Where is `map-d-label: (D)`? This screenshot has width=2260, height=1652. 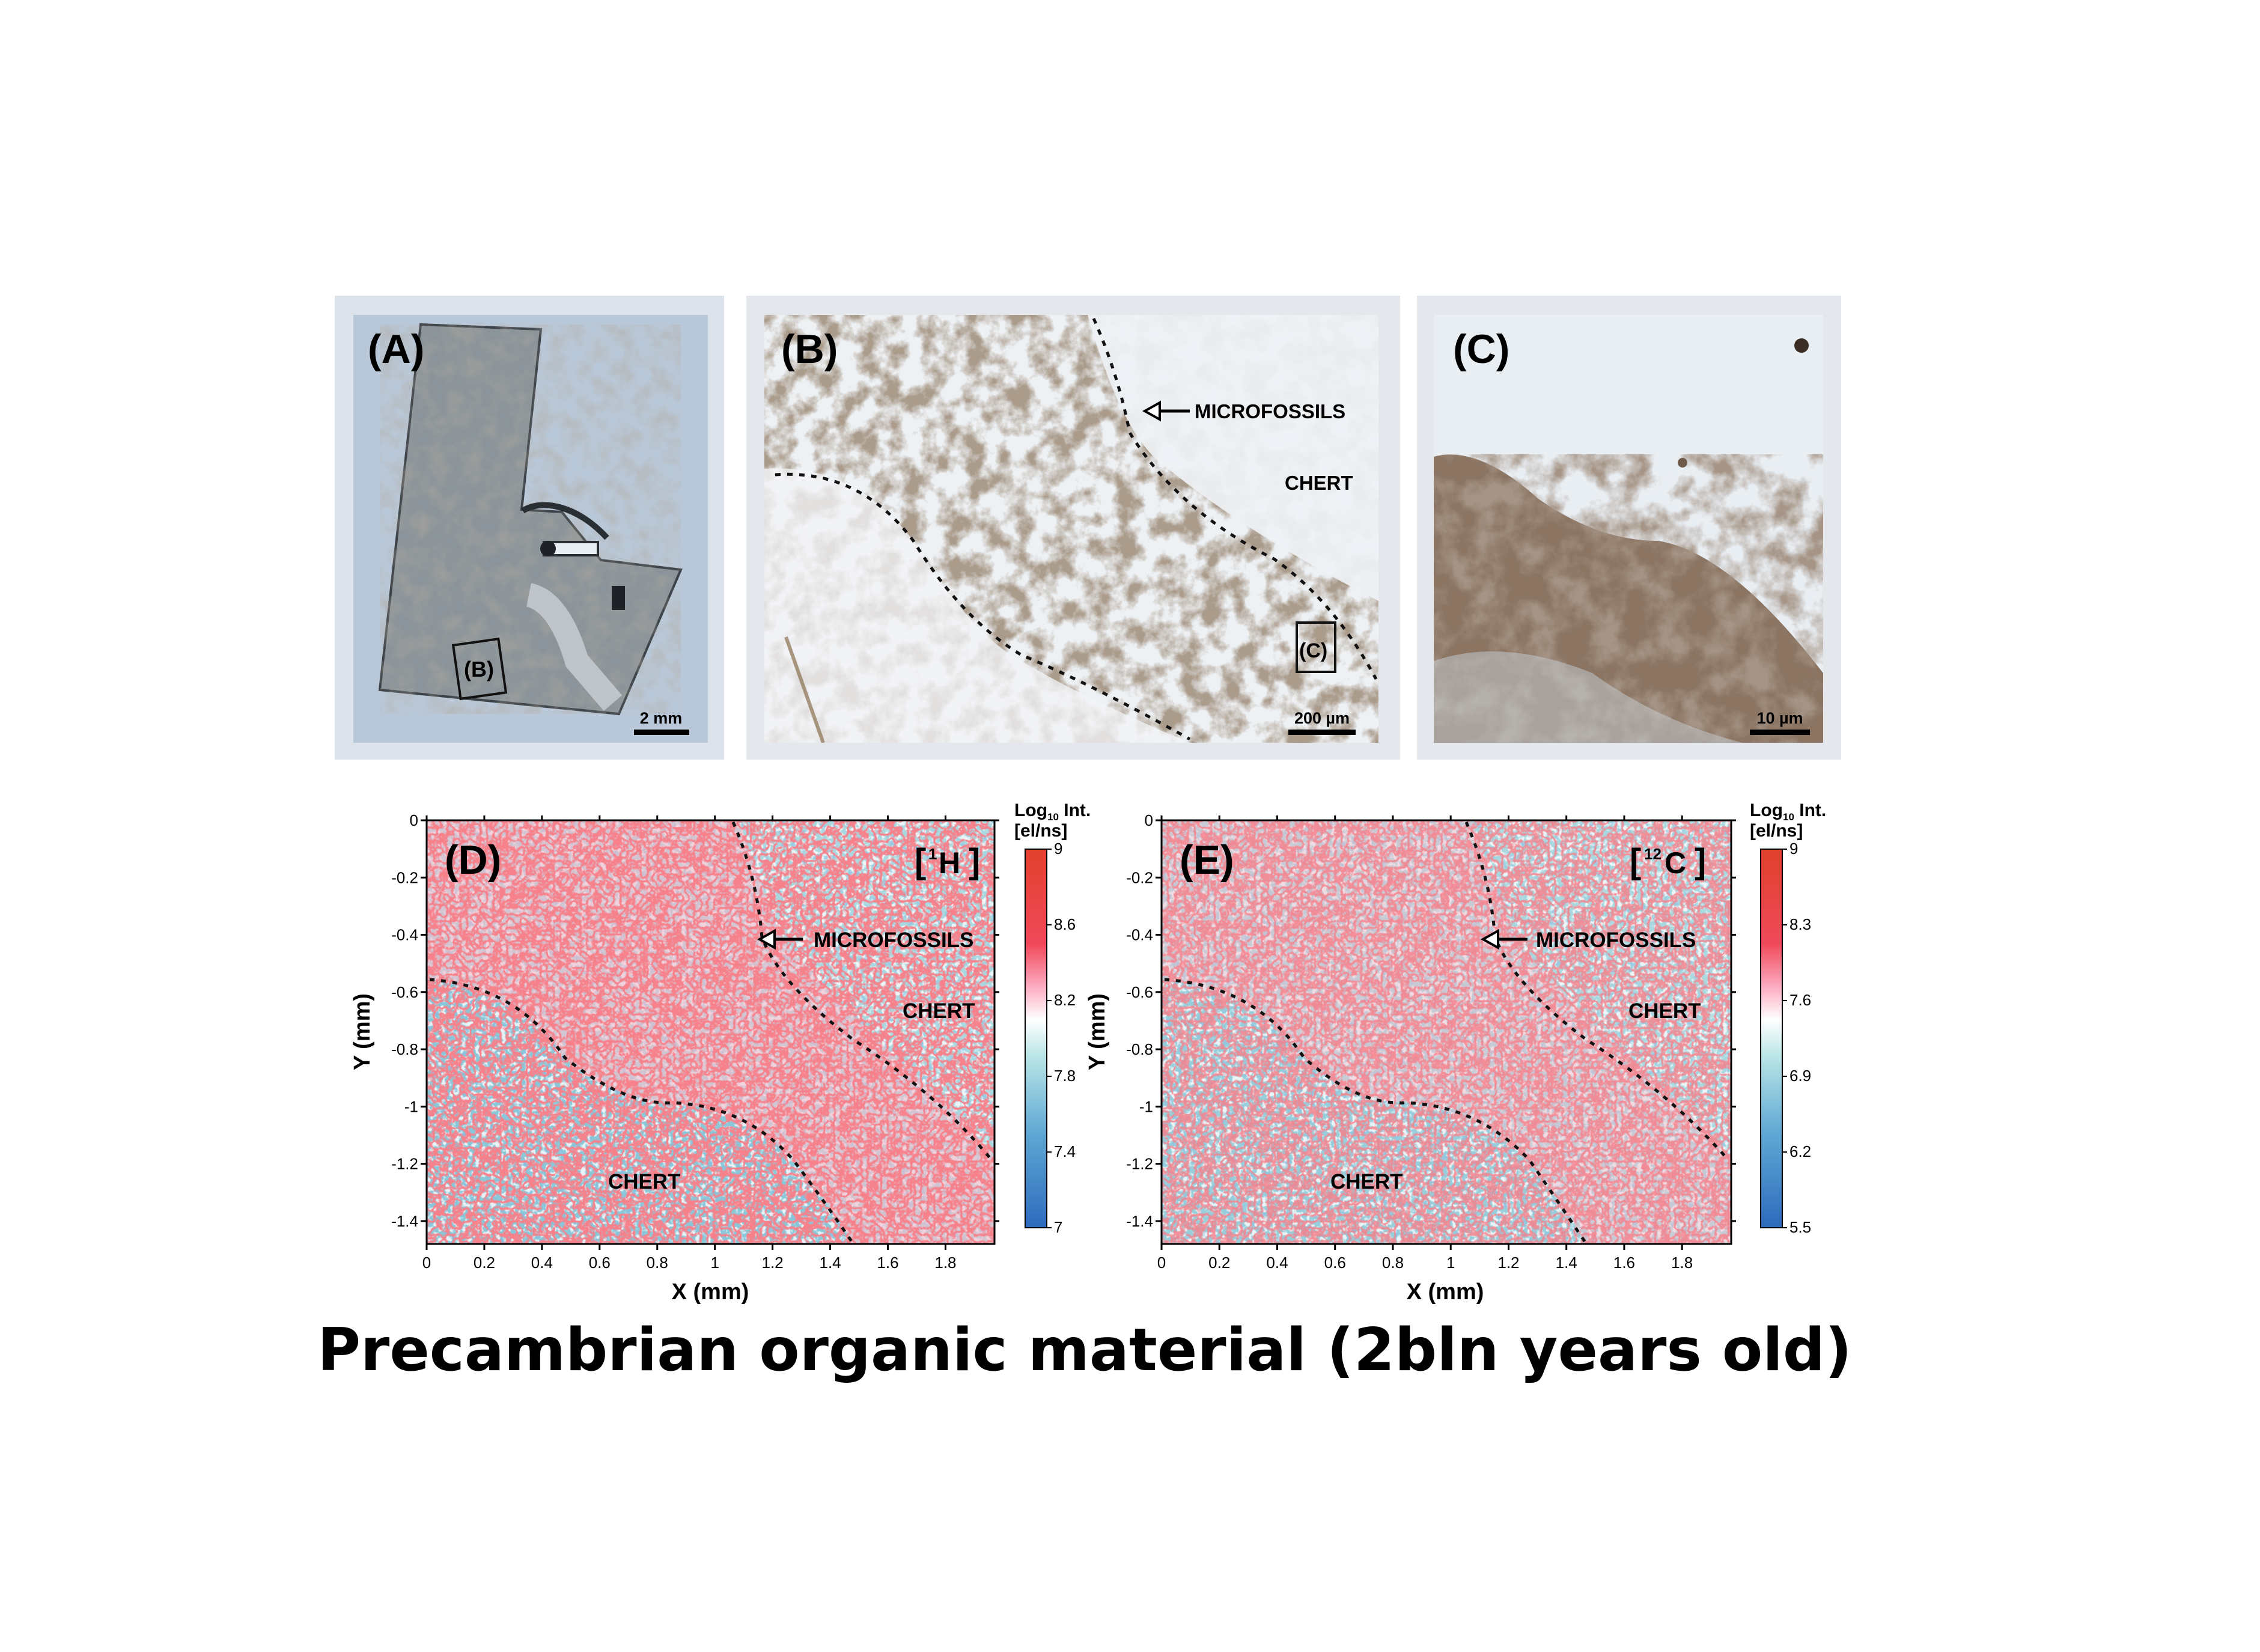 map-d-label: (D) is located at coordinates (473, 860).